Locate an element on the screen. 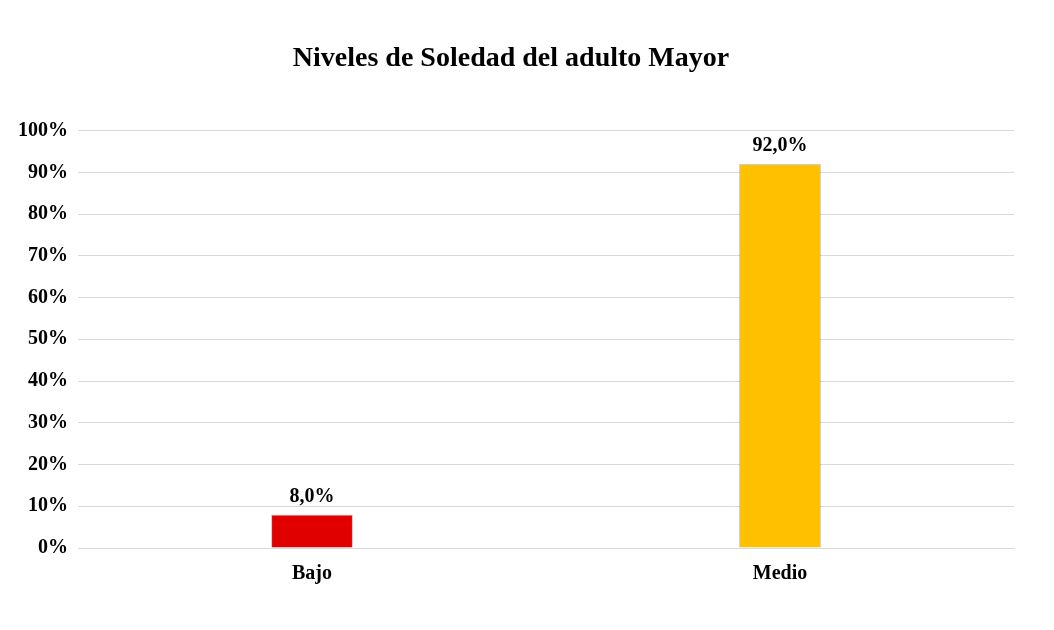 The width and height of the screenshot is (1054, 630). y-tick-label: 90% is located at coordinates (48, 170).